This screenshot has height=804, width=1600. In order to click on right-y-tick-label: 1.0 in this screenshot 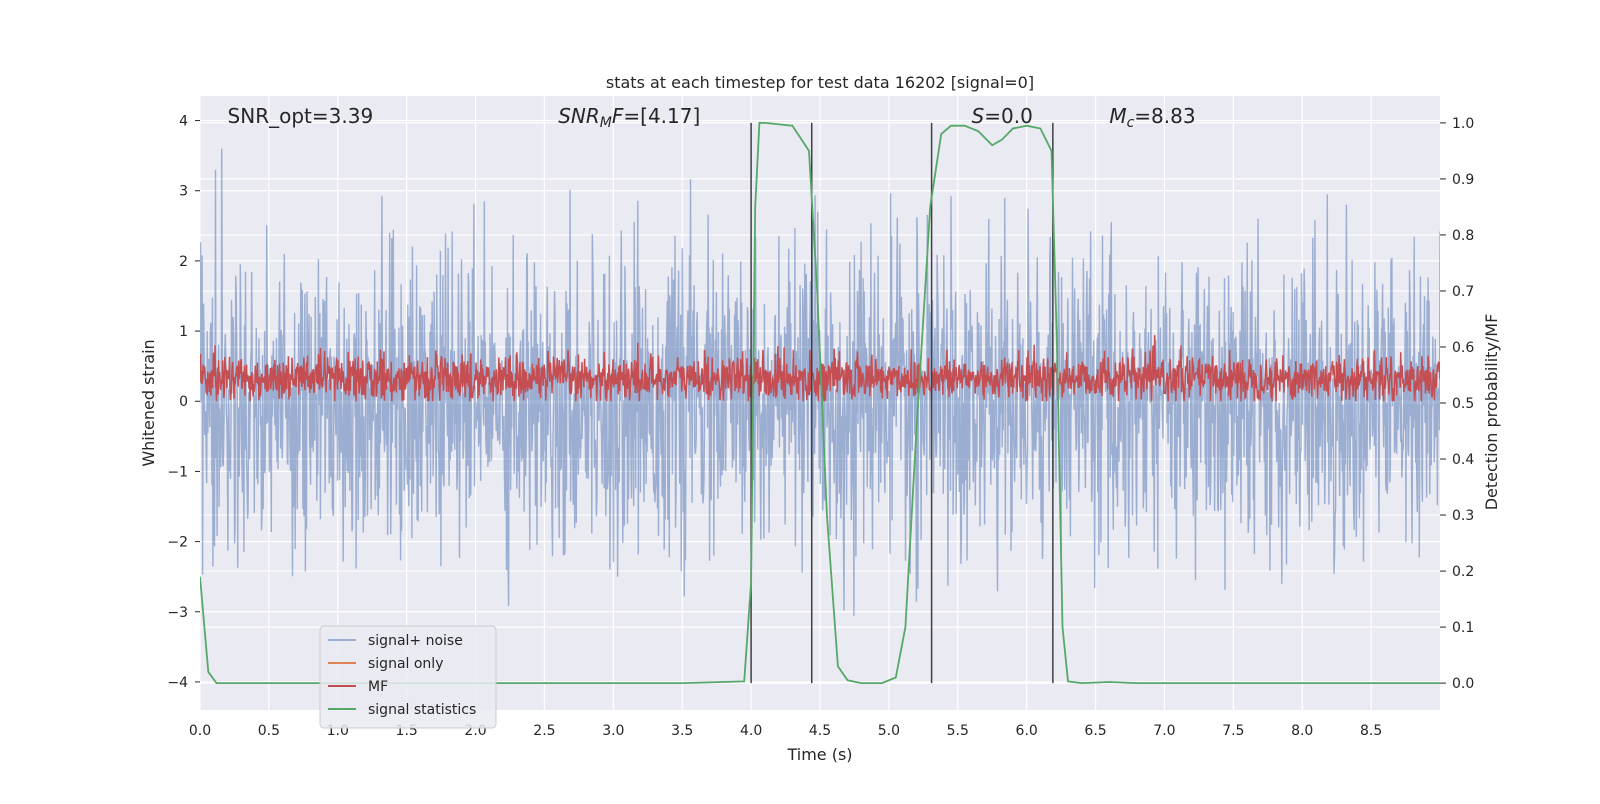, I will do `click(1463, 124)`.